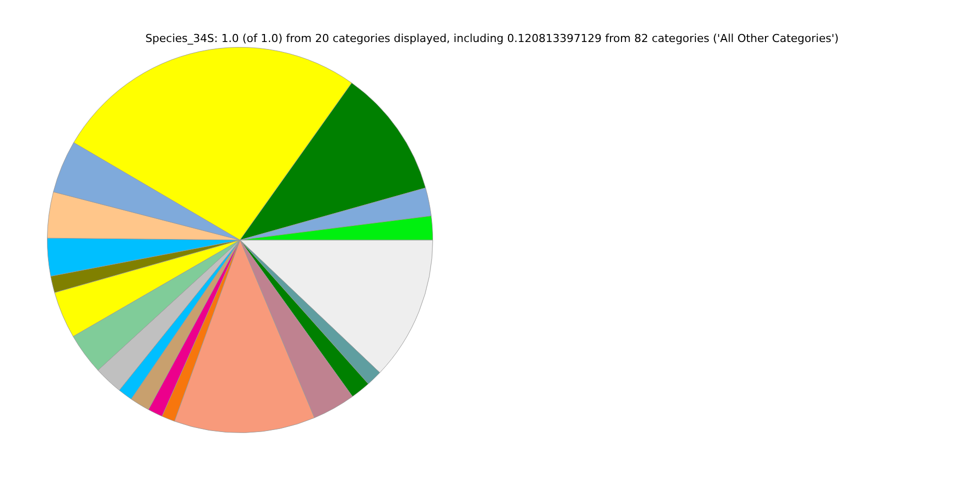 This screenshot has width=960, height=480. Describe the element at coordinates (492, 38) in the screenshot. I see `text: Species_34S: 1.0 (of 1.0) from 20 categories displayed, including 0.120813397129 from 82 categories ('All Other Categories')` at that location.